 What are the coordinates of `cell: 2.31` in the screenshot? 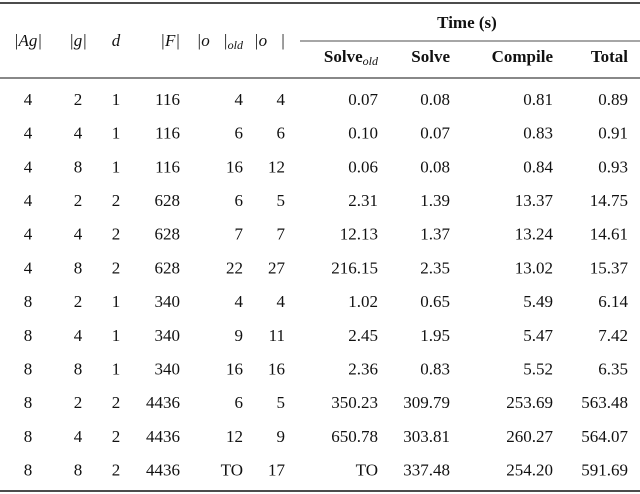 It's located at (363, 200).